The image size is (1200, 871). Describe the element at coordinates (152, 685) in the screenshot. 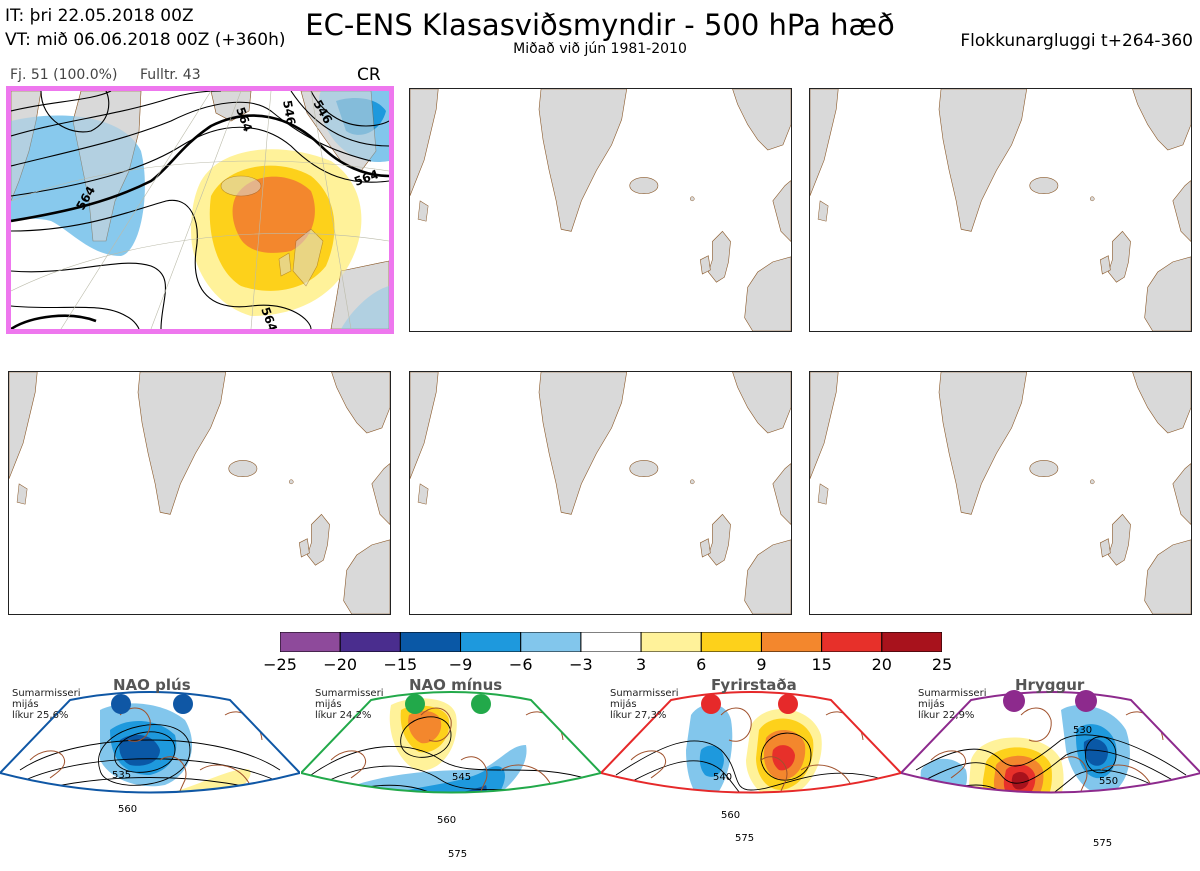

I see `regime-name: NAO plús` at that location.